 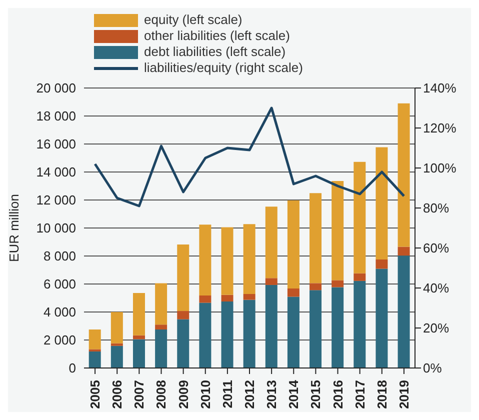 I want to click on y-tick-label: 4 000, so click(x=59, y=312).